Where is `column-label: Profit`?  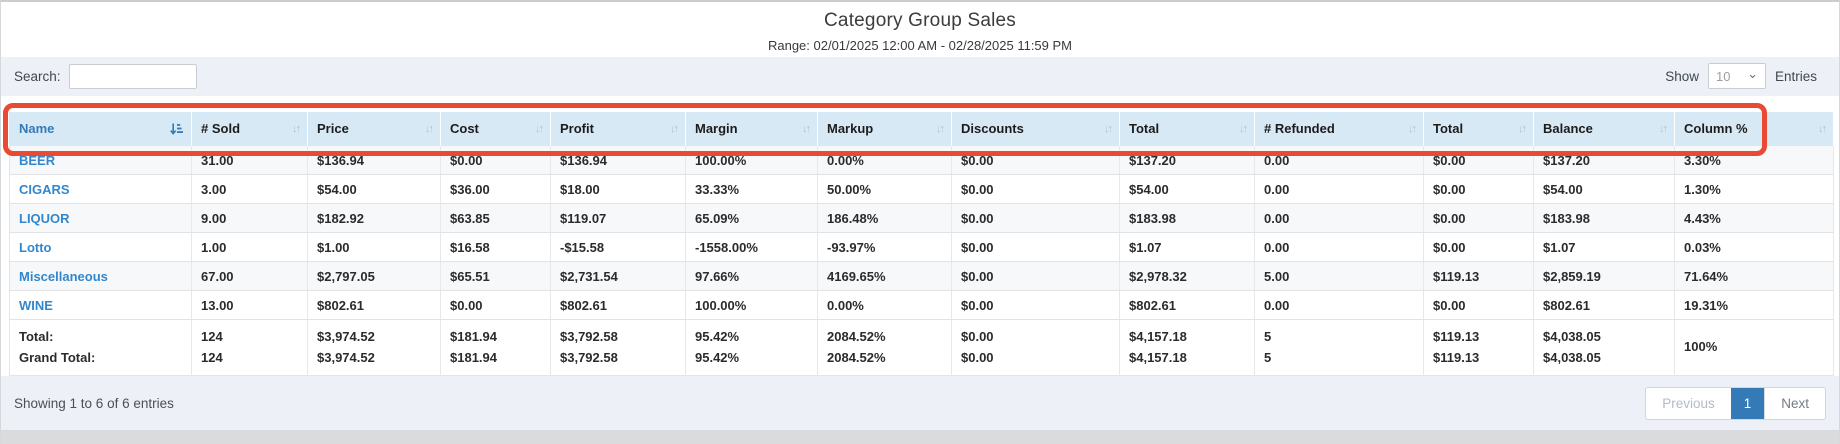 column-label: Profit is located at coordinates (577, 129).